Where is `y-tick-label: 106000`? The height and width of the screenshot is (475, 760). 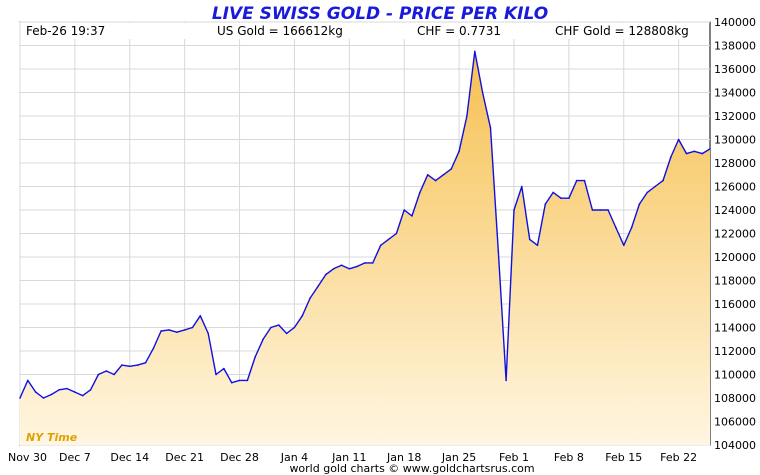 y-tick-label: 106000 is located at coordinates (735, 422).